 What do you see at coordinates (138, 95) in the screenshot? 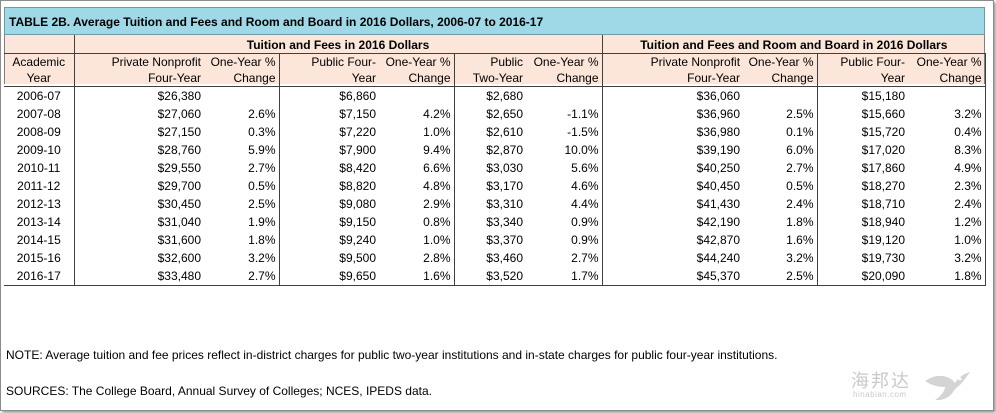
I see `value-cell: $26,380` at bounding box center [138, 95].